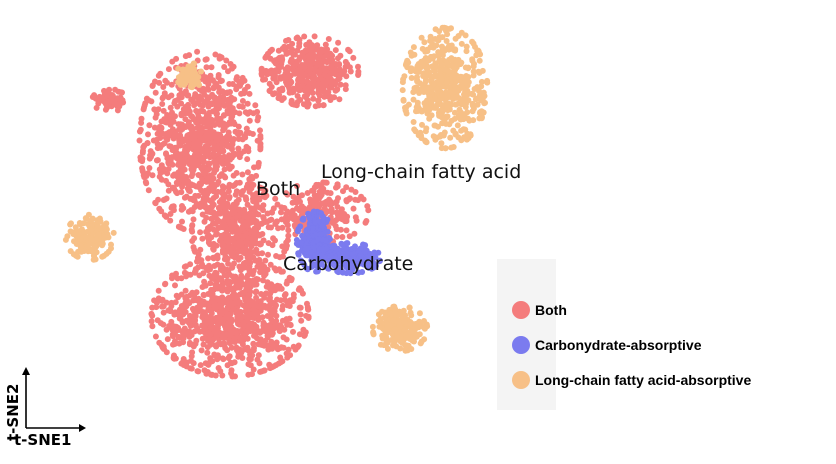 The height and width of the screenshot is (464, 836). Describe the element at coordinates (26, 371) in the screenshot. I see `y-axis-arrowhead` at that location.